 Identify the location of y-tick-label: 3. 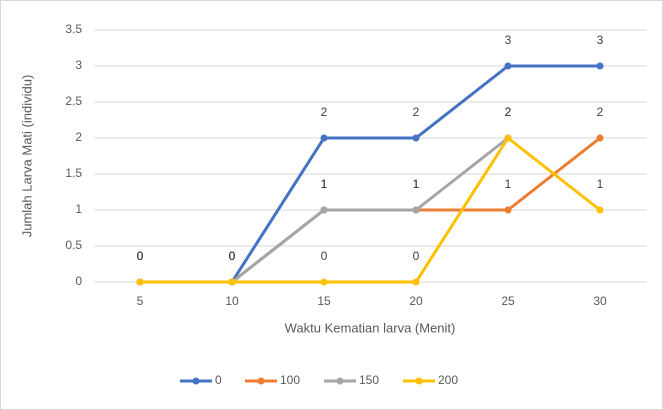
(78, 65).